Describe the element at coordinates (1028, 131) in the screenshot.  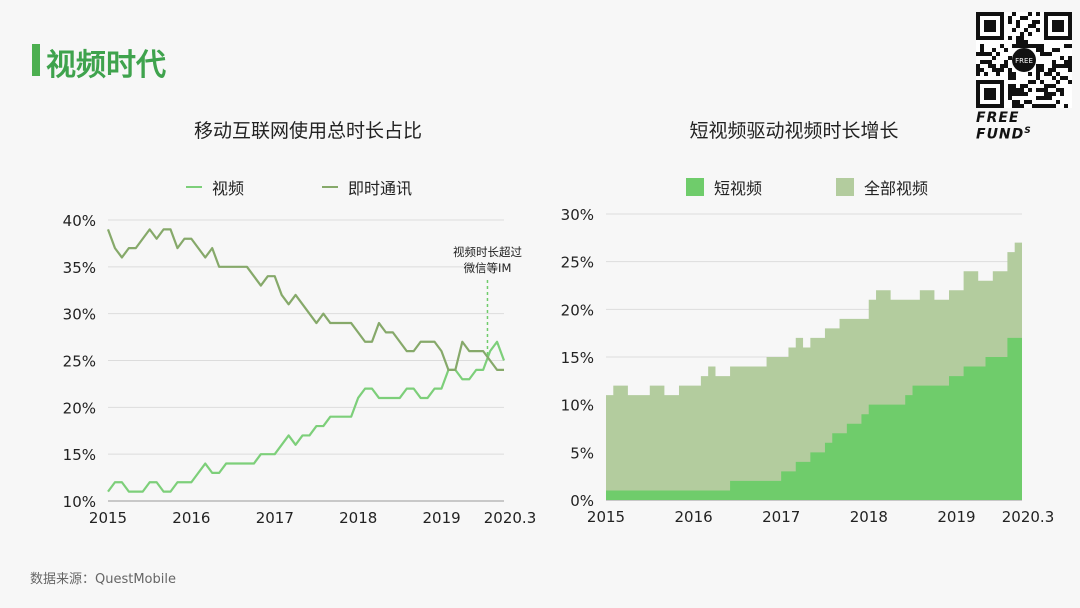
I see `brand-sup: S` at that location.